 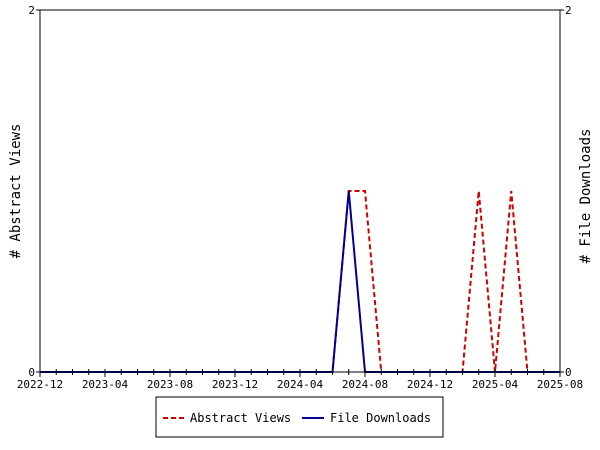 What do you see at coordinates (586, 196) in the screenshot?
I see `y-axis-right-title: # File Downloads` at bounding box center [586, 196].